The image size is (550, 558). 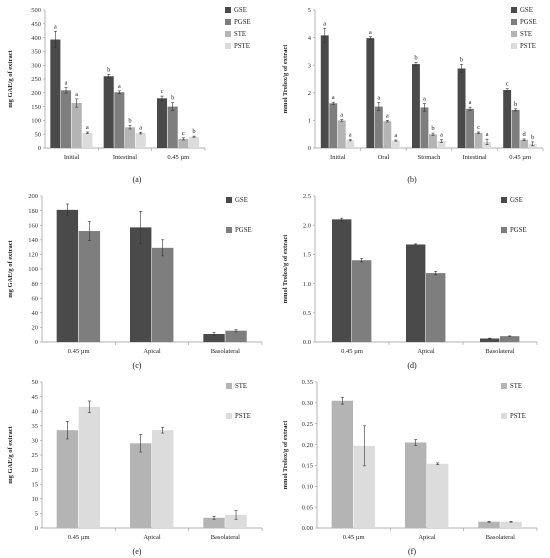 I want to click on y-tick-label: 180, so click(x=33, y=211).